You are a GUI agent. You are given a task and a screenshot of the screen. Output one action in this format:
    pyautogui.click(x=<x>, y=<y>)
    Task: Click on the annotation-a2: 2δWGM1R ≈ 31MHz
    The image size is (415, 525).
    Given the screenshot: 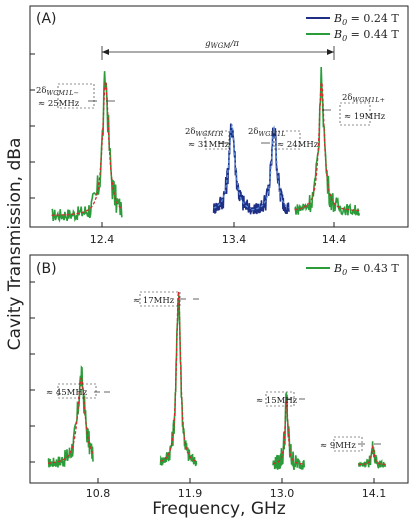 What is the action you would take?
    pyautogui.click(x=207, y=138)
    